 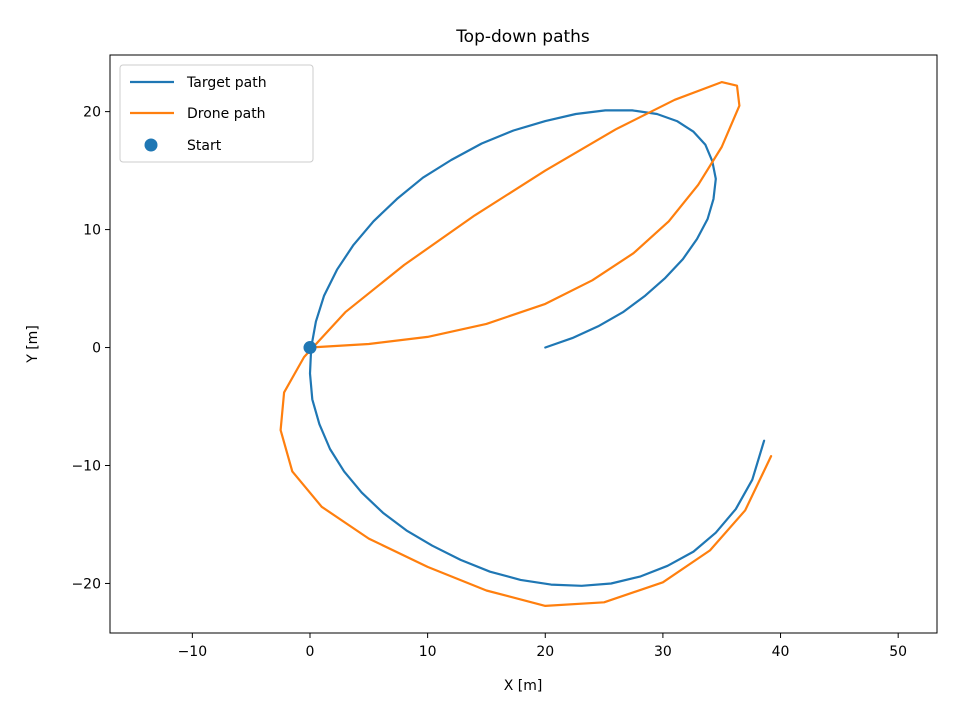 I want to click on x-tick-label: 50, so click(x=898, y=652).